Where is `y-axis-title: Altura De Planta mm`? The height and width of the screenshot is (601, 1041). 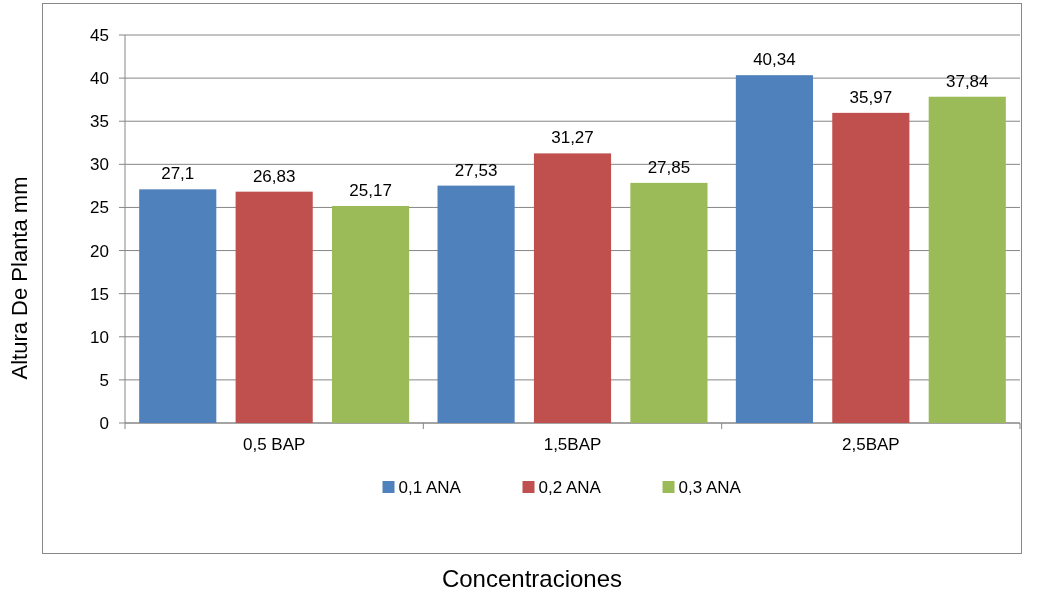 y-axis-title: Altura De Planta mm is located at coordinates (19, 278).